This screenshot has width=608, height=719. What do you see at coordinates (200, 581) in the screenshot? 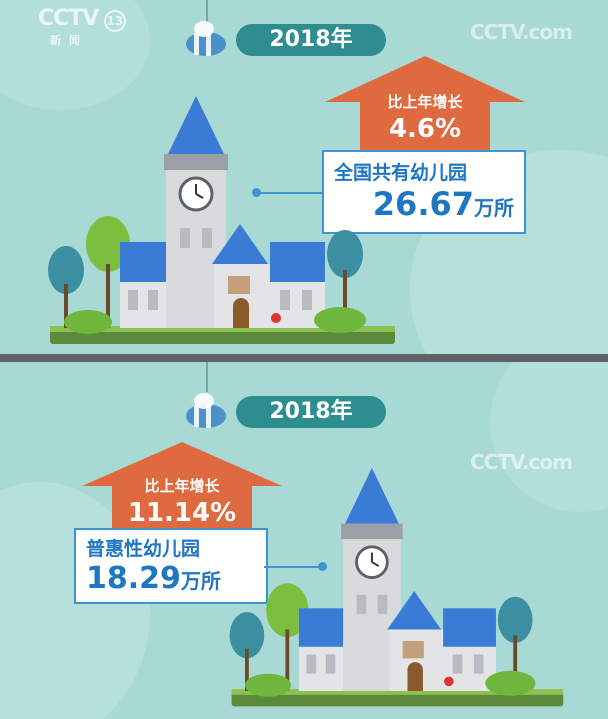
I see `inclusive-kindergarten-unit: 万所` at bounding box center [200, 581].